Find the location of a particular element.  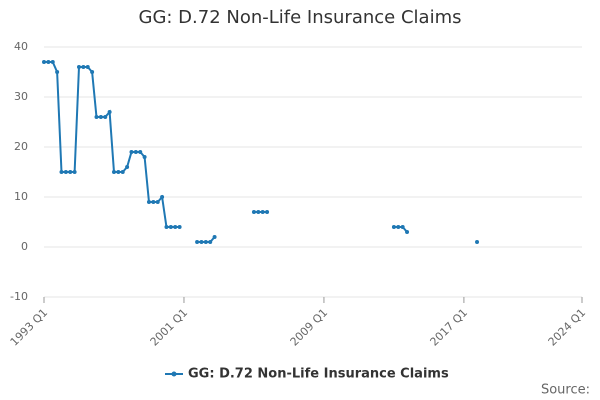

chart-title: GG: D.72 Non-Life Insurance Claims is located at coordinates (300, 17).